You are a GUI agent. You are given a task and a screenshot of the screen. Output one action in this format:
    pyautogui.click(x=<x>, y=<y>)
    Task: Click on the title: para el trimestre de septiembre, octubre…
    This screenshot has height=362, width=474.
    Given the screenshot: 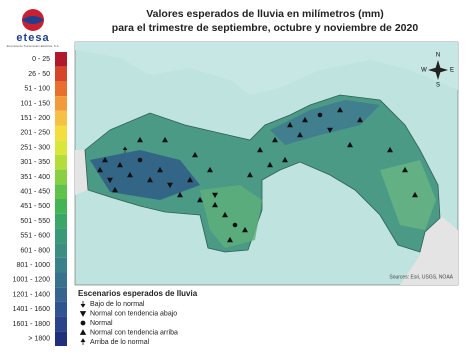 What is the action you would take?
    pyautogui.click(x=265, y=28)
    